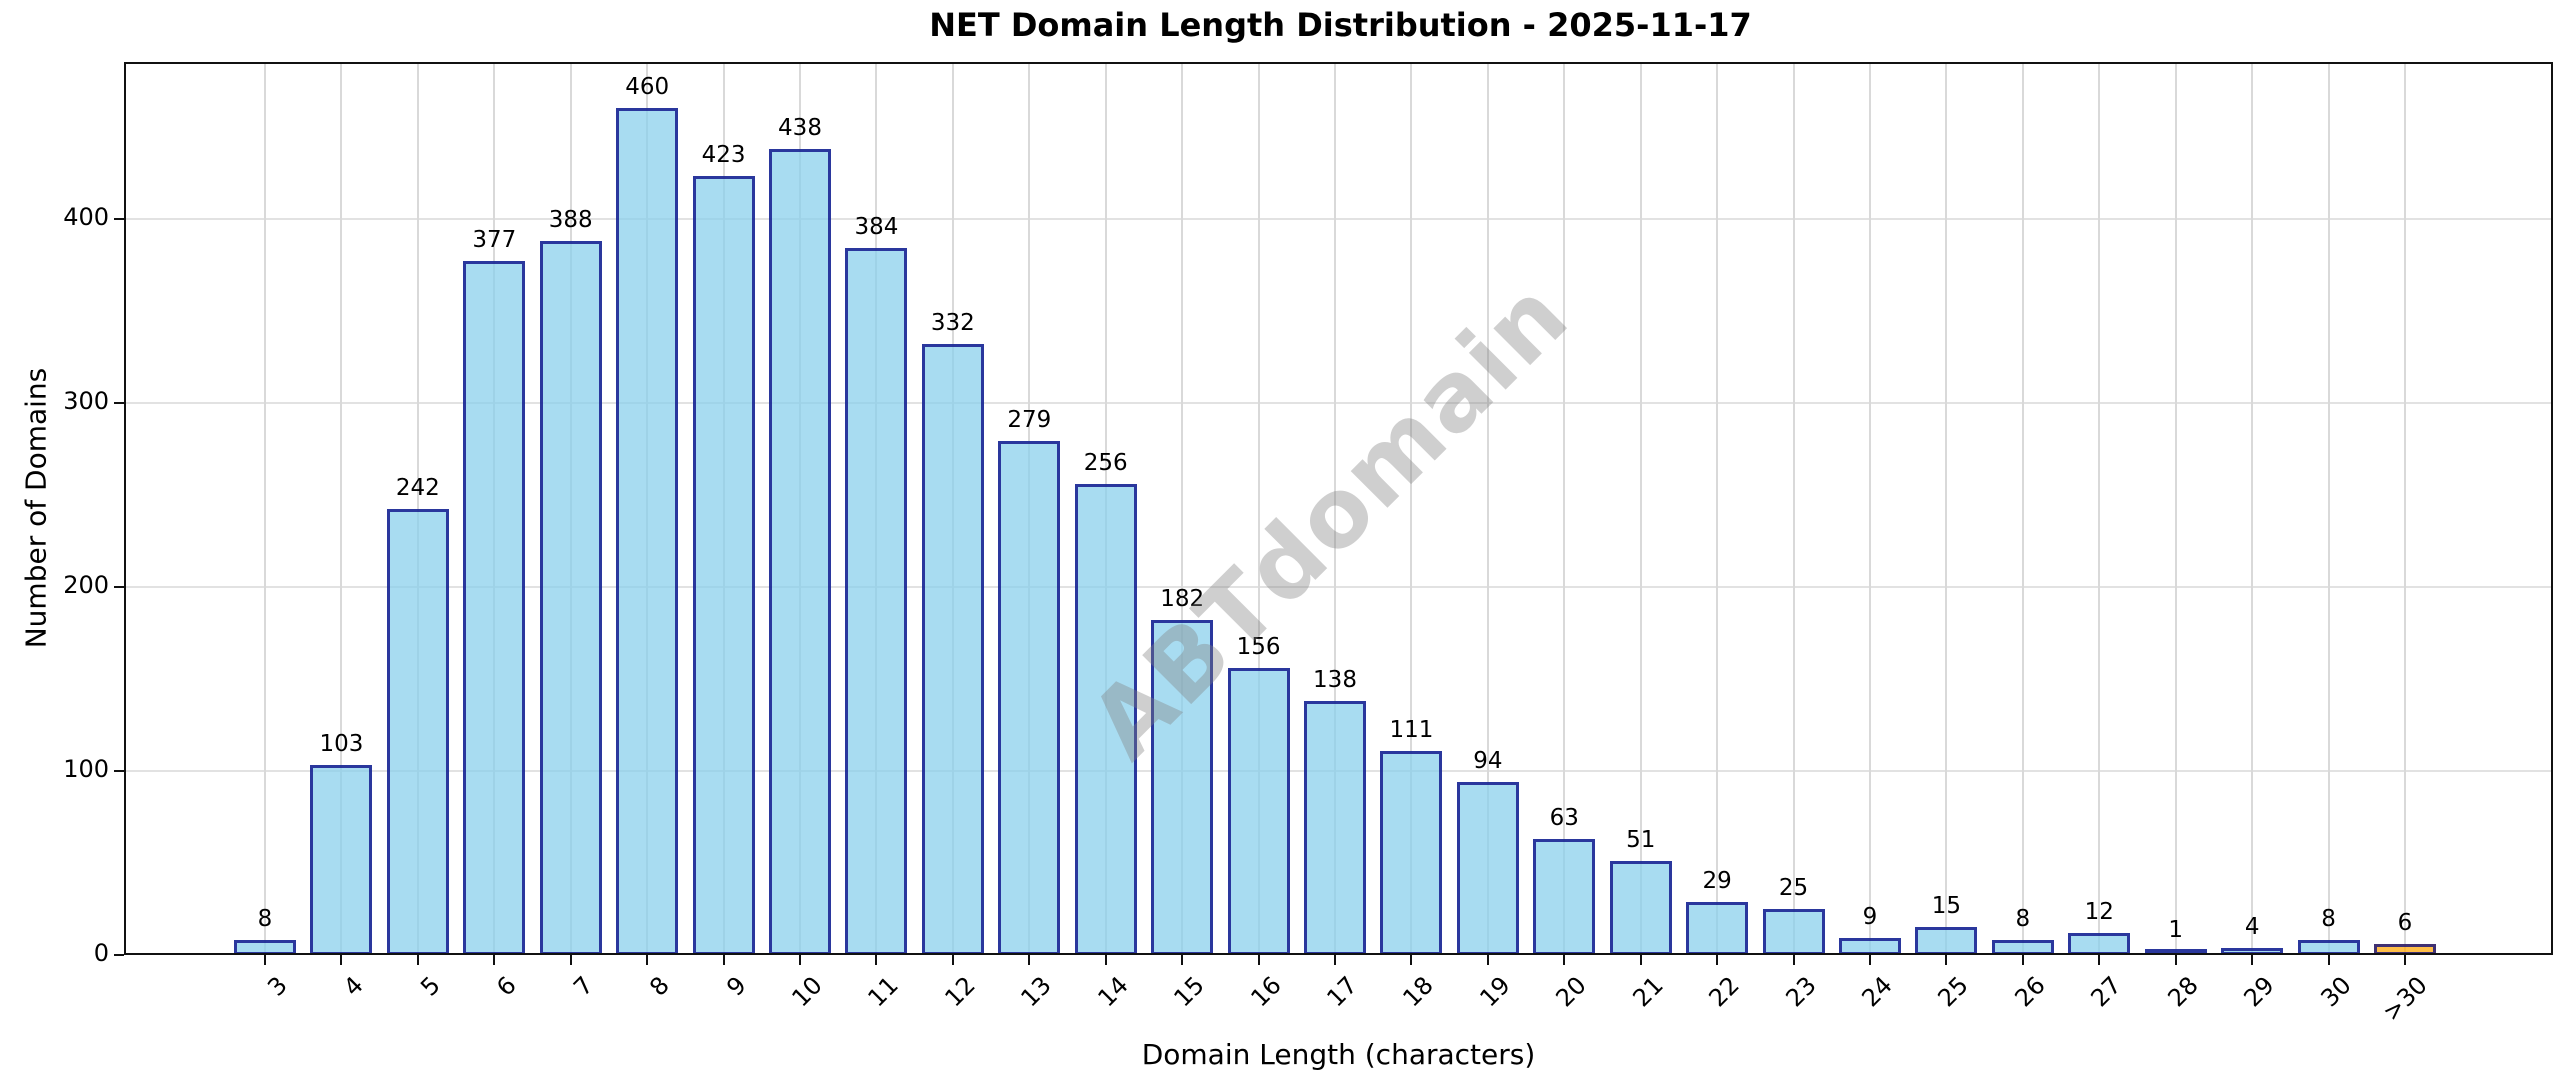 The height and width of the screenshot is (1087, 2560). What do you see at coordinates (723, 155) in the screenshot?
I see `bar-value-label: 423` at bounding box center [723, 155].